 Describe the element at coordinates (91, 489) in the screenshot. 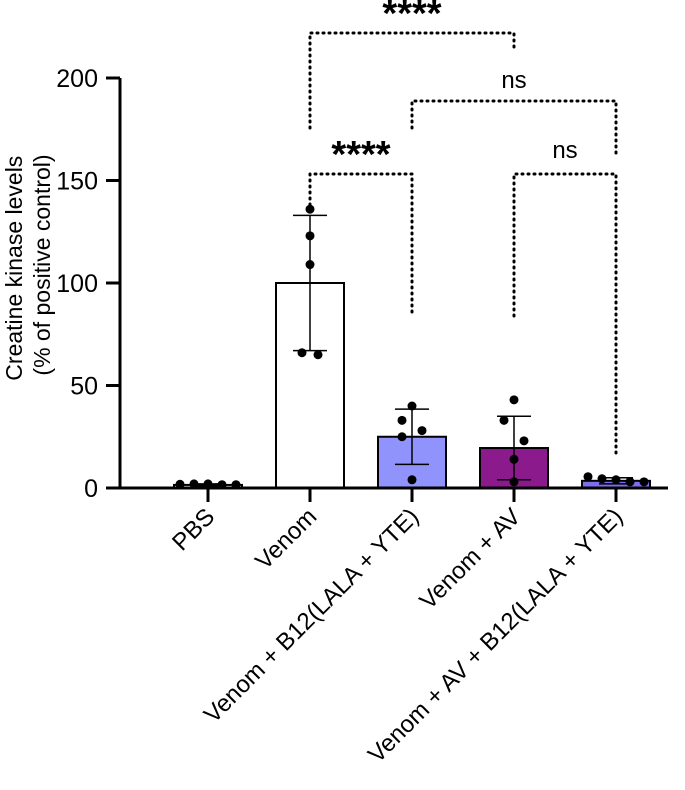

I see `y-tick-label-0: 0` at that location.